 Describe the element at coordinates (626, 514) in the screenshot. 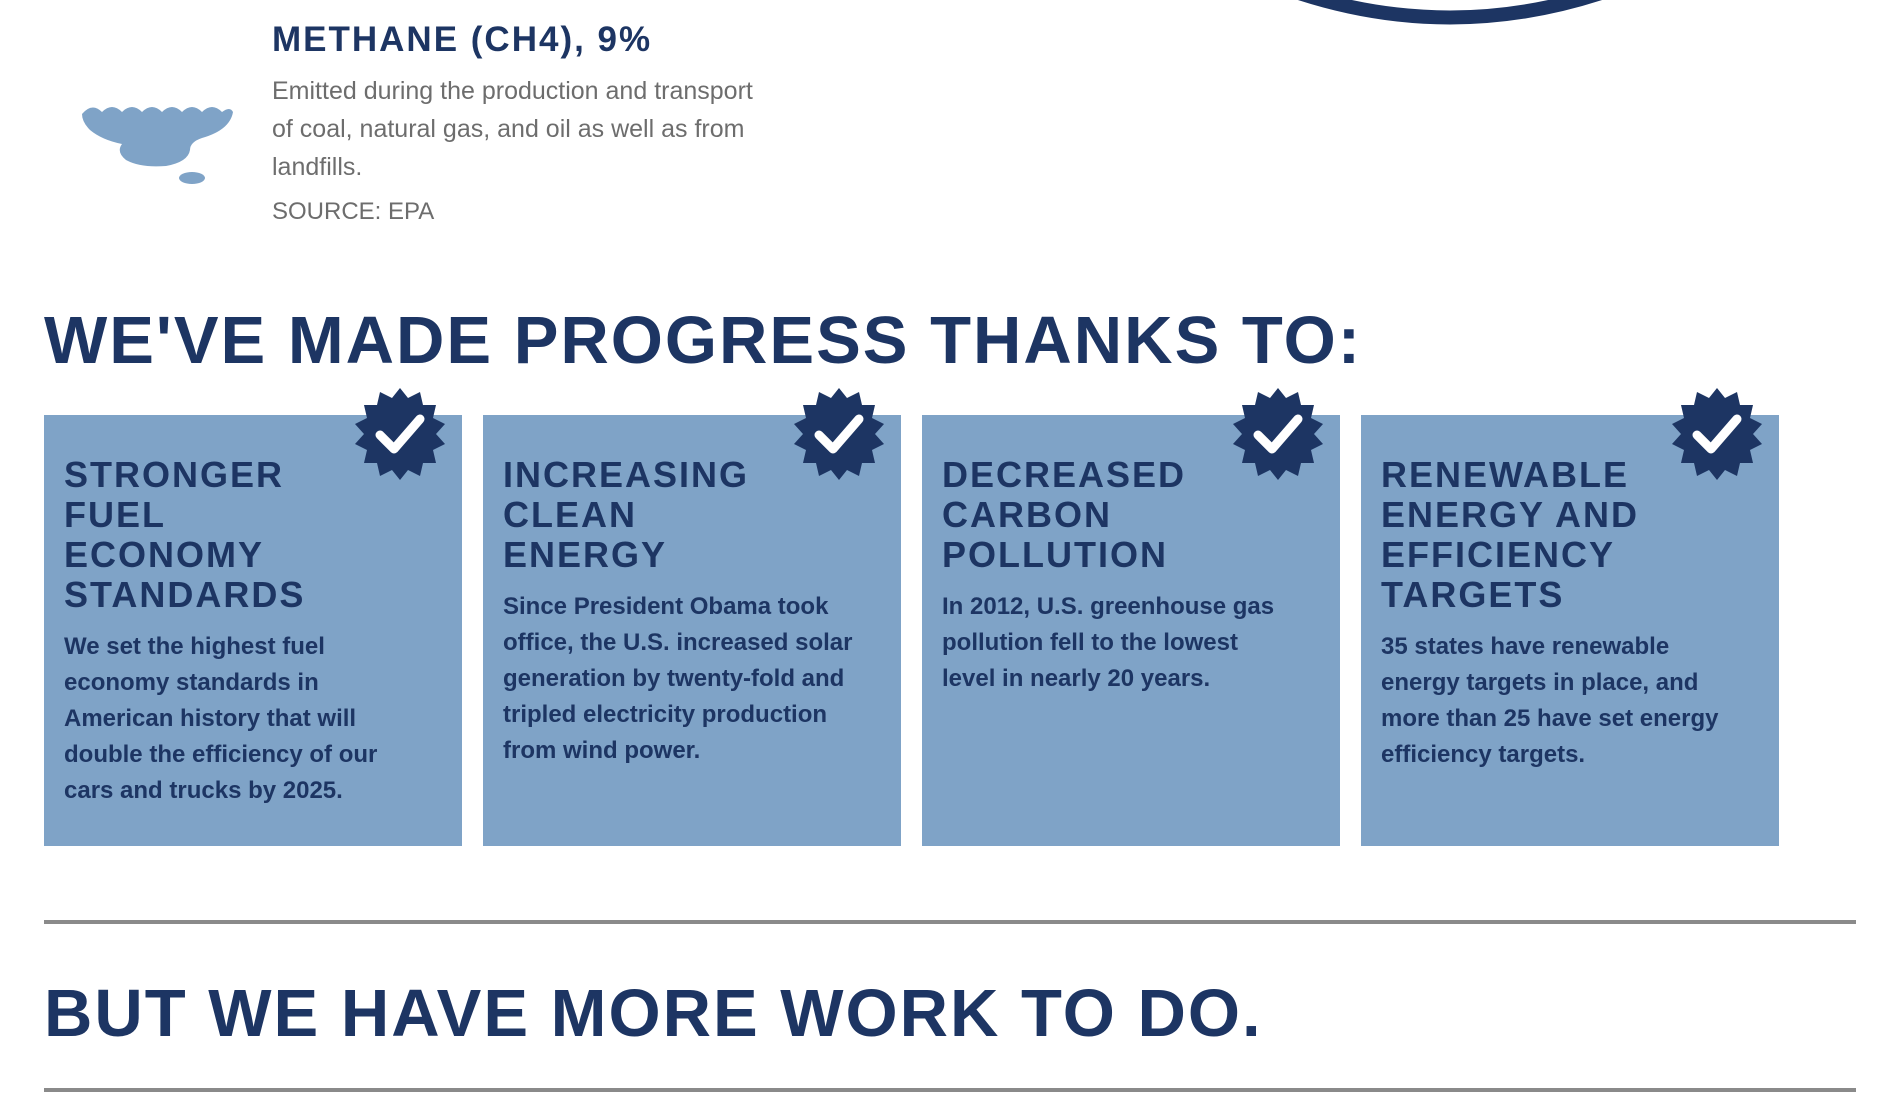

I see `card-title: INCREASING CLEAN ENERGY` at that location.